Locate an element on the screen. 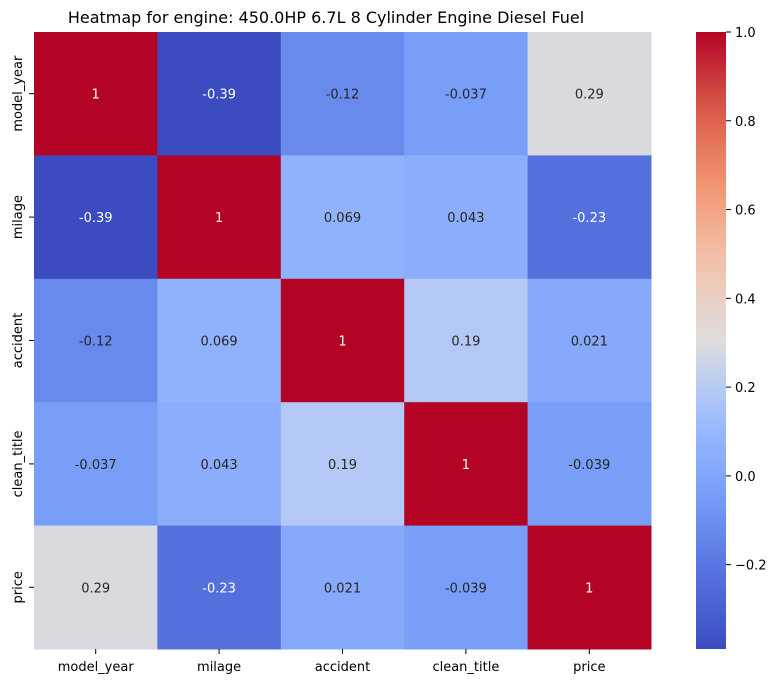 This screenshot has height=682, width=776. x-axis: model_year milage accident clean_title price is located at coordinates (331, 662).